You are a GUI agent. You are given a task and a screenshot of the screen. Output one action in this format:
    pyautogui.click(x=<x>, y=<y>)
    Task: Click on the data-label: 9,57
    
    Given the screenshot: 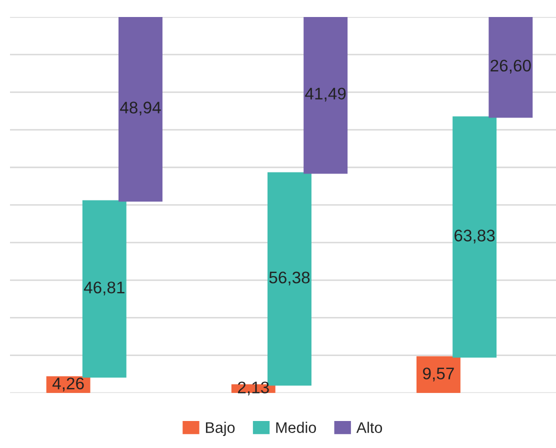 What is the action you would take?
    pyautogui.click(x=438, y=375)
    